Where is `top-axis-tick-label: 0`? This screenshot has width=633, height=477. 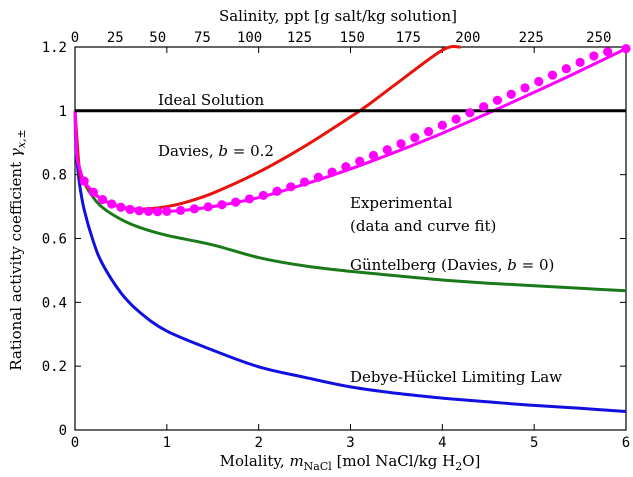
top-axis-tick-label: 0 is located at coordinates (75, 38).